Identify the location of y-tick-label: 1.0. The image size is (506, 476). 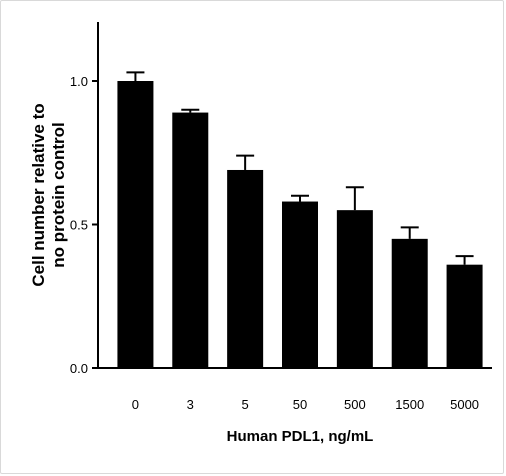
(79, 81).